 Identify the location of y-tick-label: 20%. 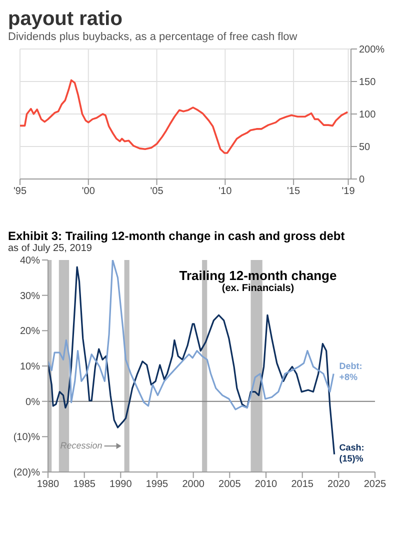
(30, 332).